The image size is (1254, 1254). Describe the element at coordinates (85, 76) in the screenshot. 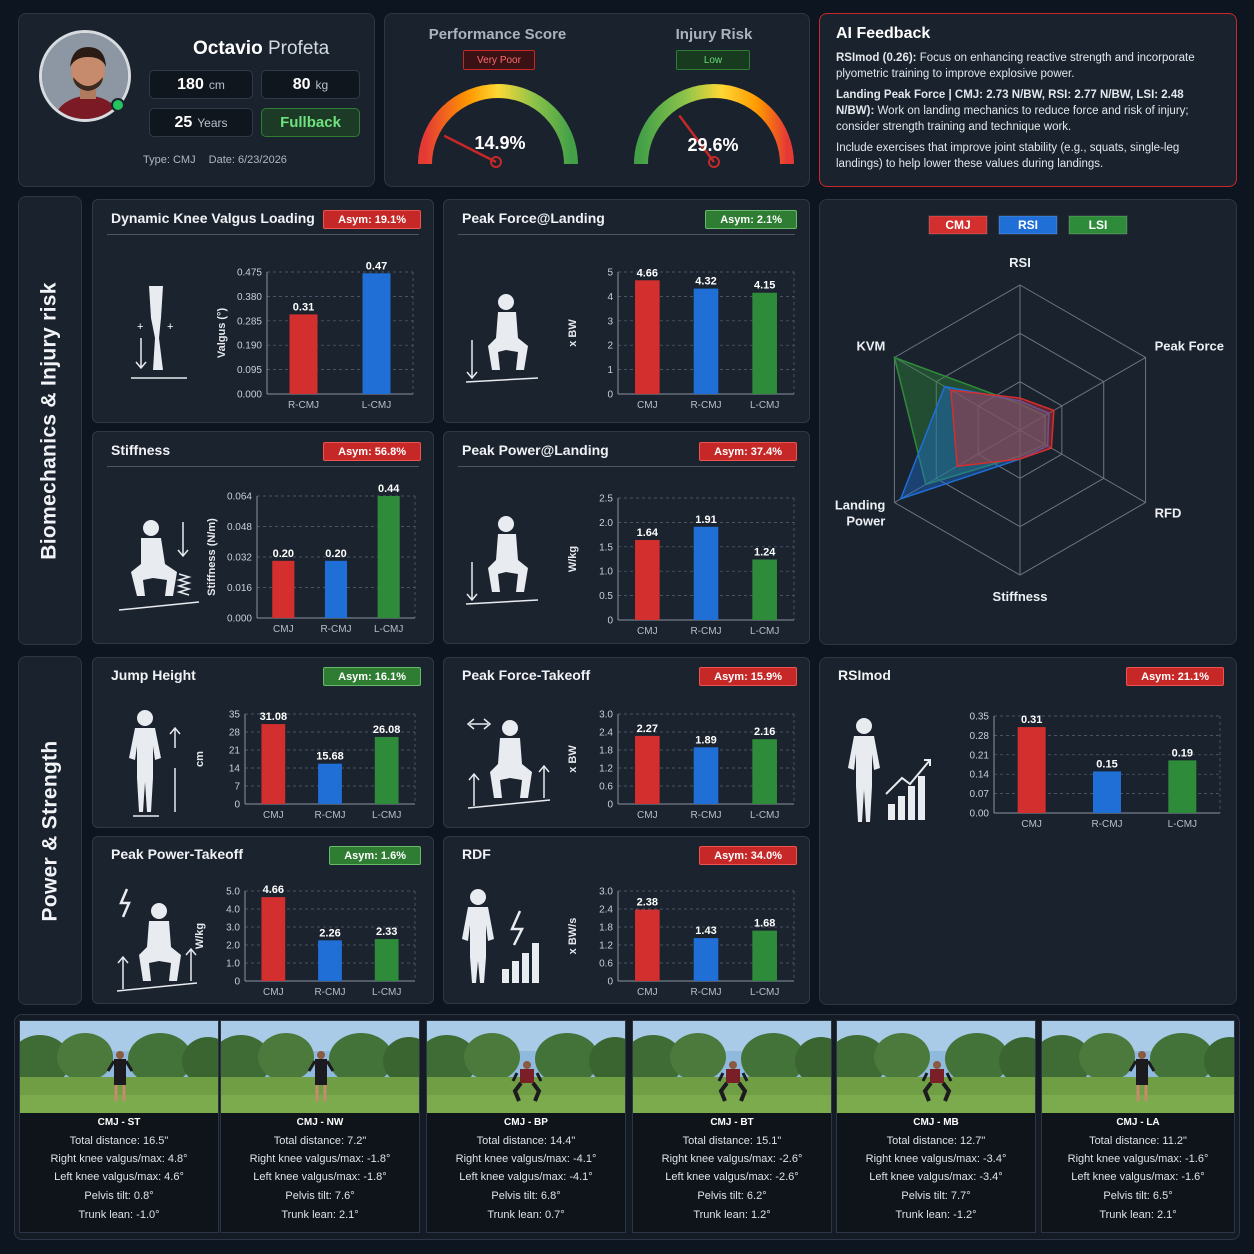

I see `avatar` at that location.